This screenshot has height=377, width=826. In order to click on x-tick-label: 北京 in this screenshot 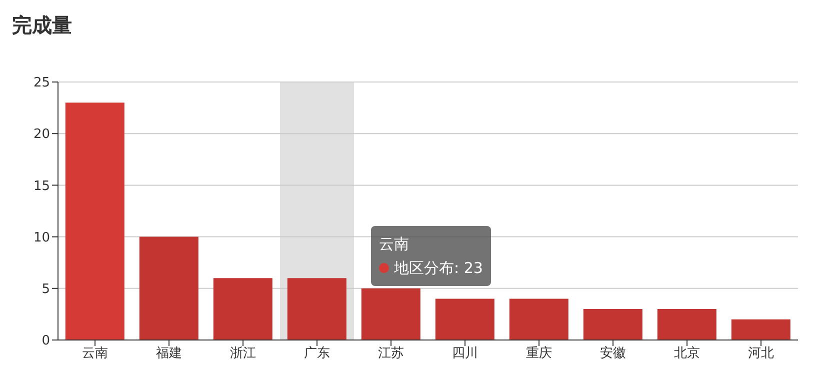, I will do `click(687, 354)`.